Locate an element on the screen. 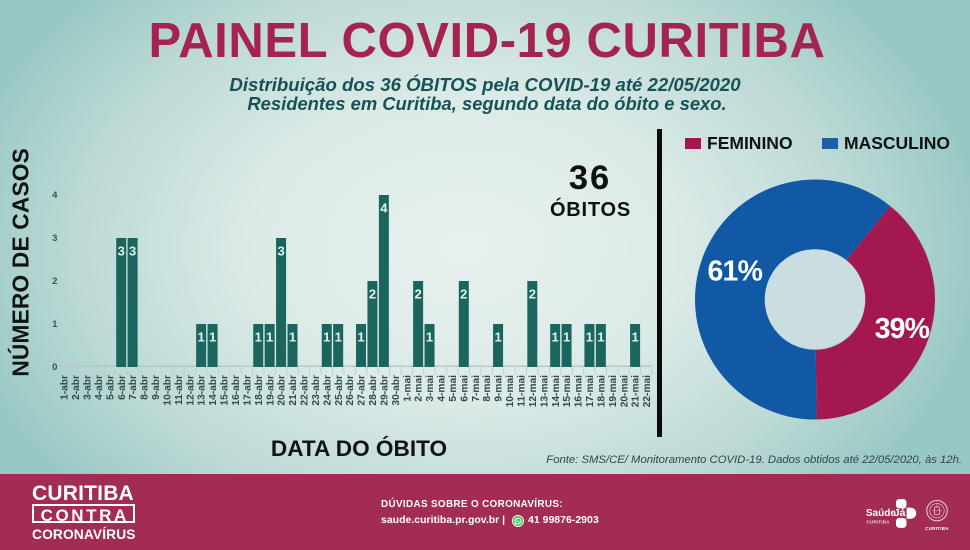 The height and width of the screenshot is (550, 970). svg-text: 4-abr is located at coordinates (99, 387).